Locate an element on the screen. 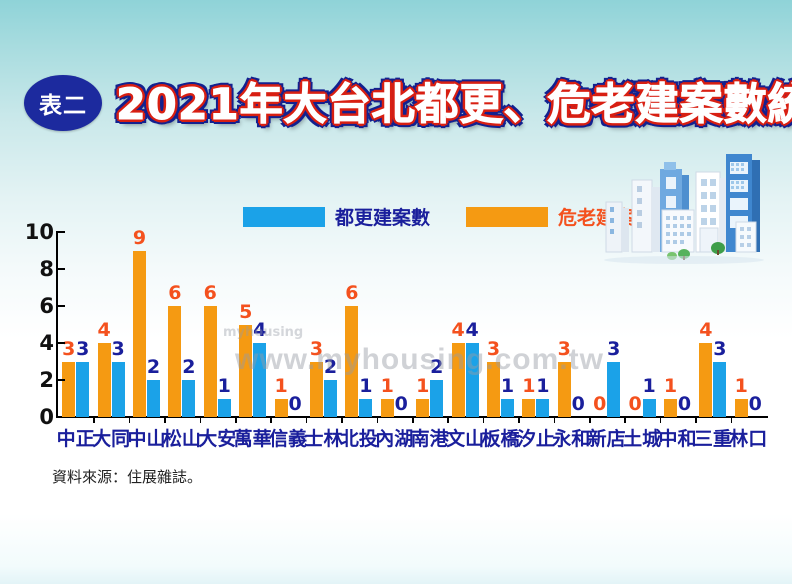  x-axis-category-label: 中和 is located at coordinates (677, 439).